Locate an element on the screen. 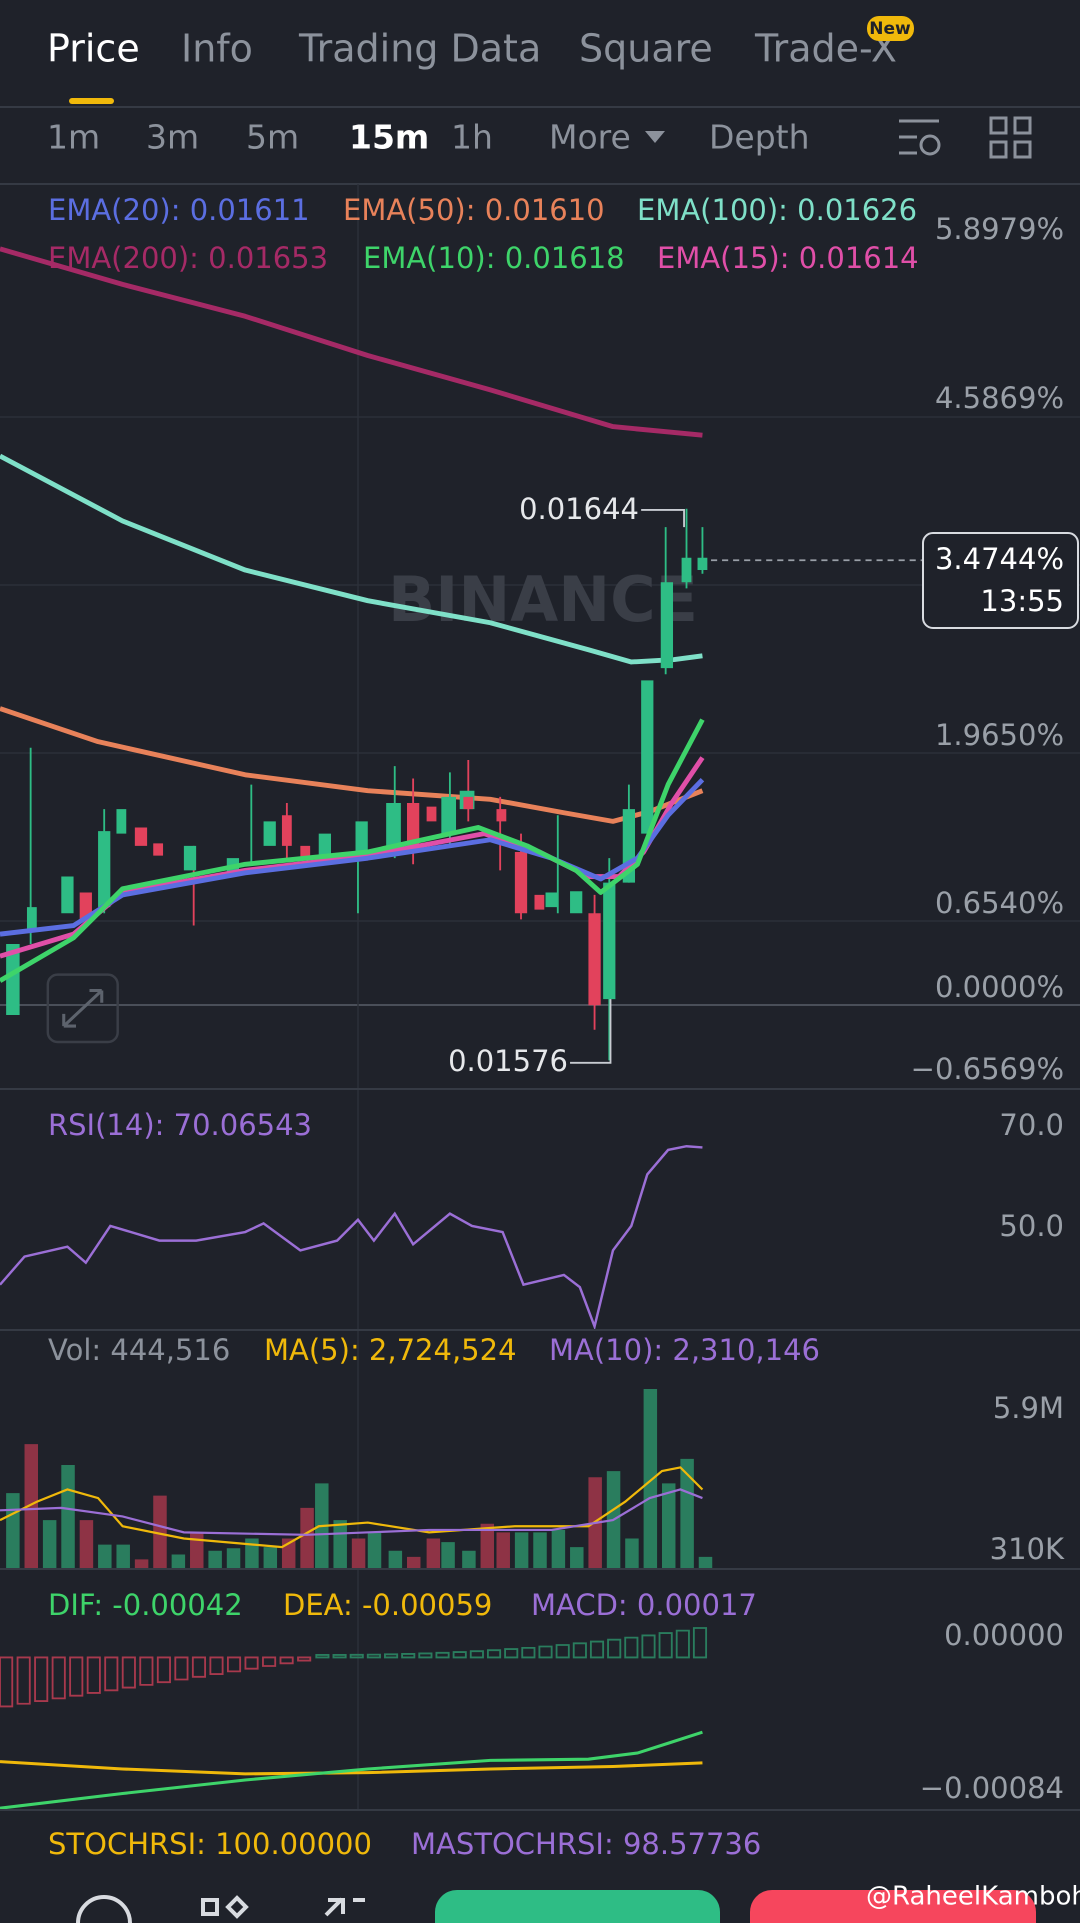 The width and height of the screenshot is (1080, 1923). macd-label: MACD: 0.00017 is located at coordinates (644, 1605).